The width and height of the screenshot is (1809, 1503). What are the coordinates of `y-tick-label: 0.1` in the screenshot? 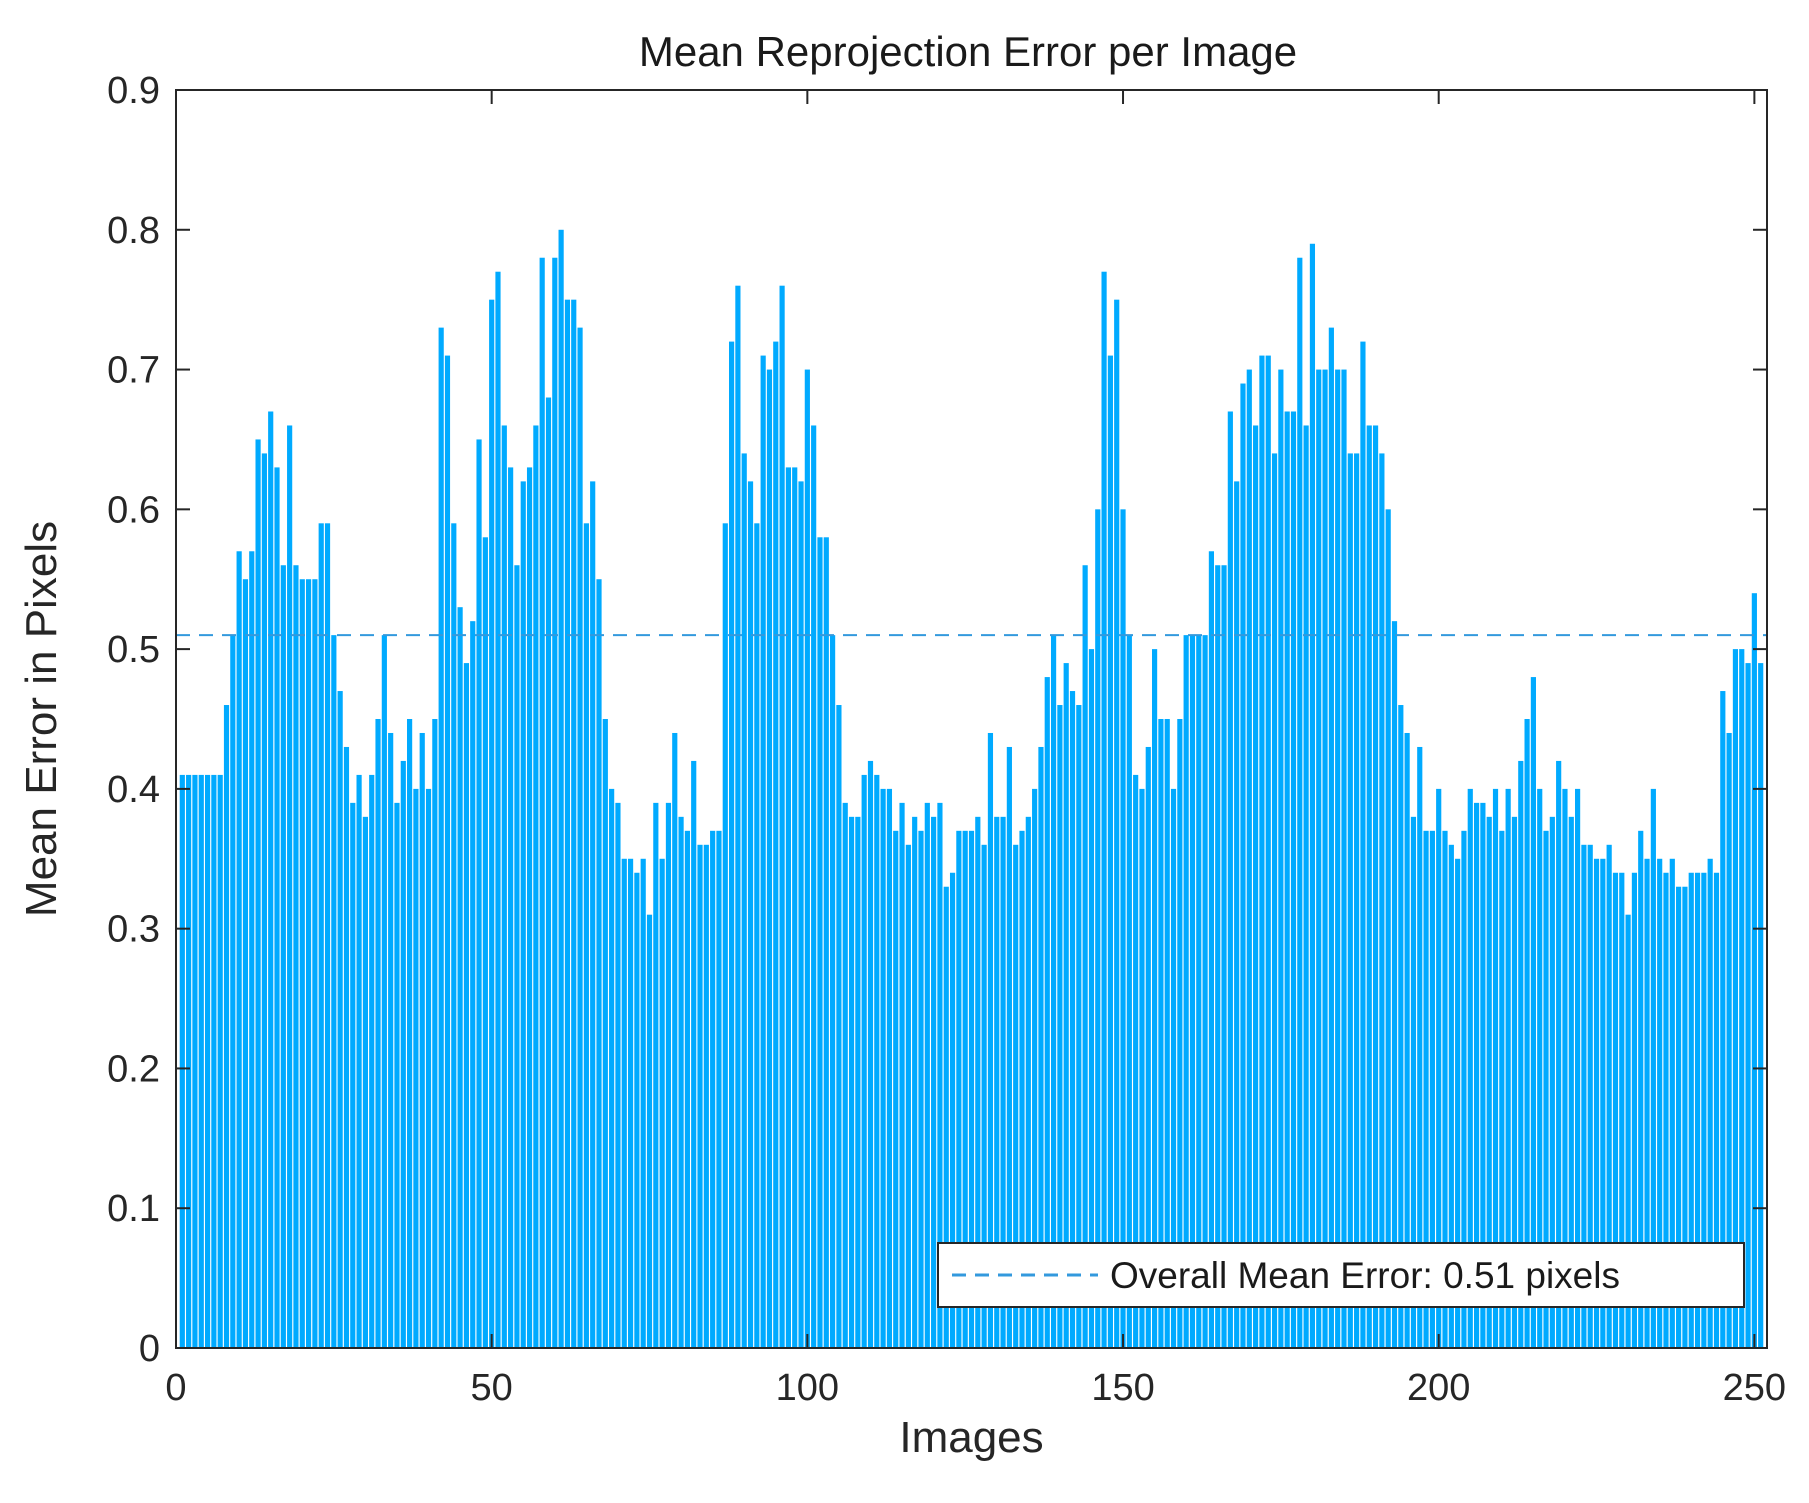 It's located at (133, 1209).